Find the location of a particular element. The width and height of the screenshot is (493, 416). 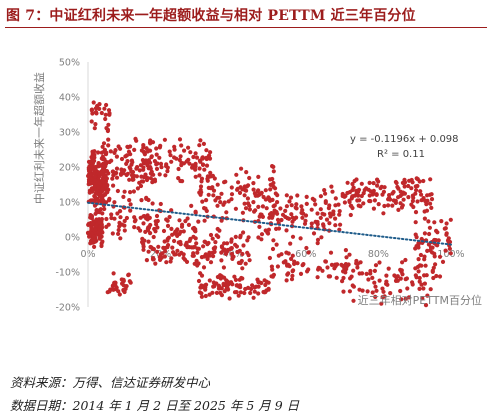

date-note: 数据日期：2014 年 1 月 2 日至 2025 年 5 月 9 日 is located at coordinates (155, 405).